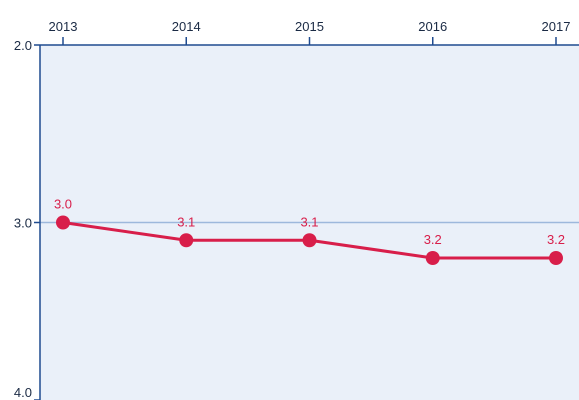 This screenshot has height=400, width=579. I want to click on data-label: 3.0, so click(63, 204).